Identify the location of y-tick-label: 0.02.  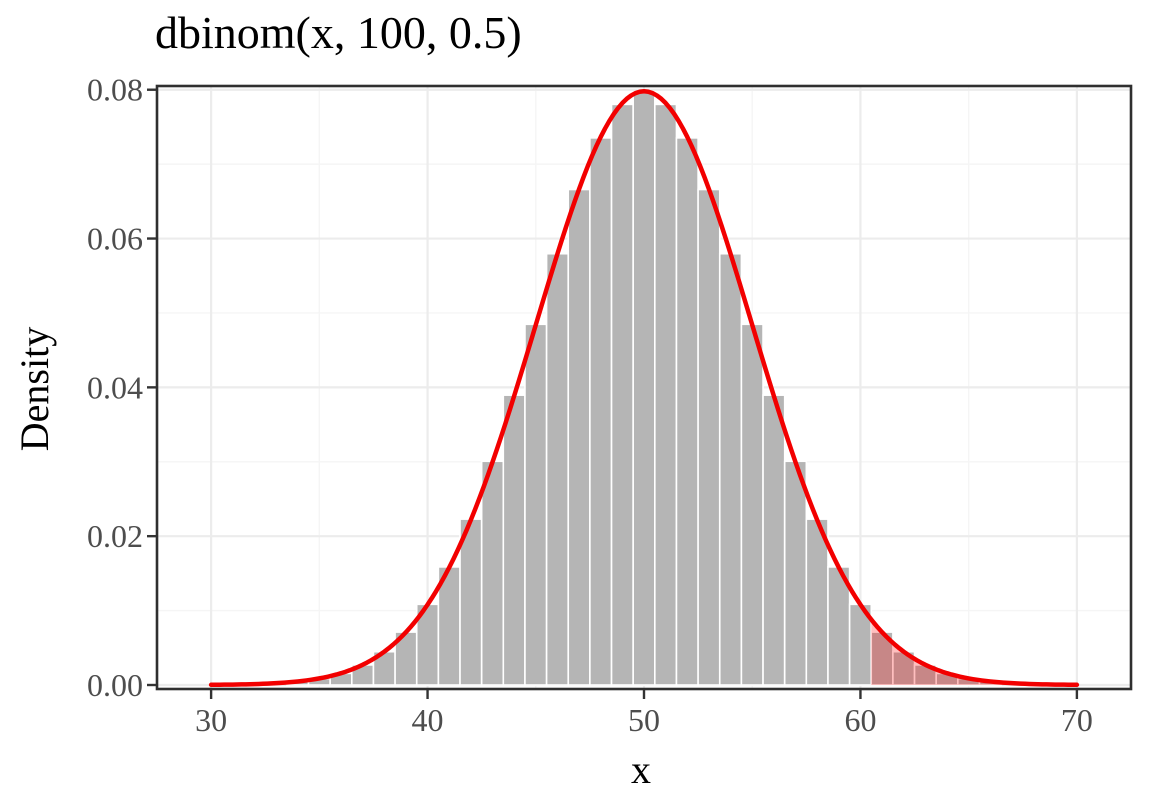
(115, 536).